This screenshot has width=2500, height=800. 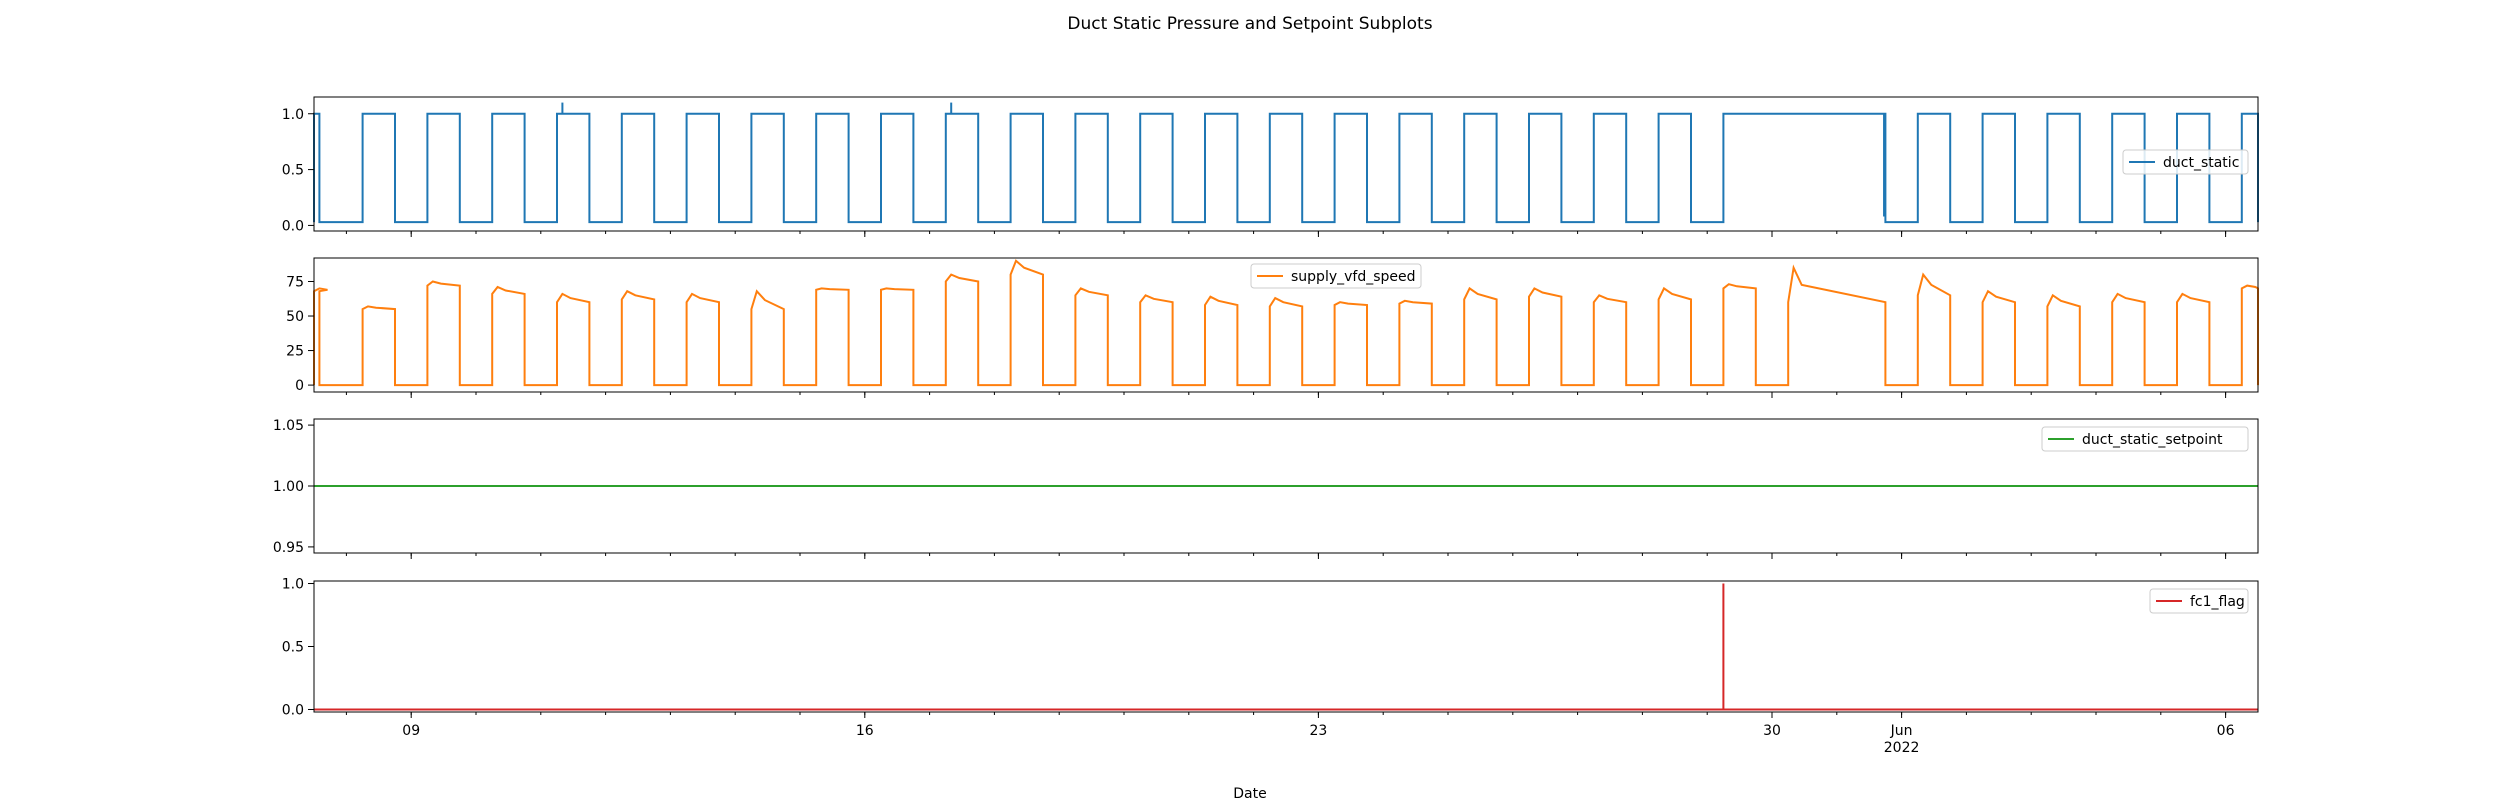 What do you see at coordinates (1266, 488) in the screenshot?
I see `subplot-3: 0.95 1.00 1.05 duct_static_setpoint` at bounding box center [1266, 488].